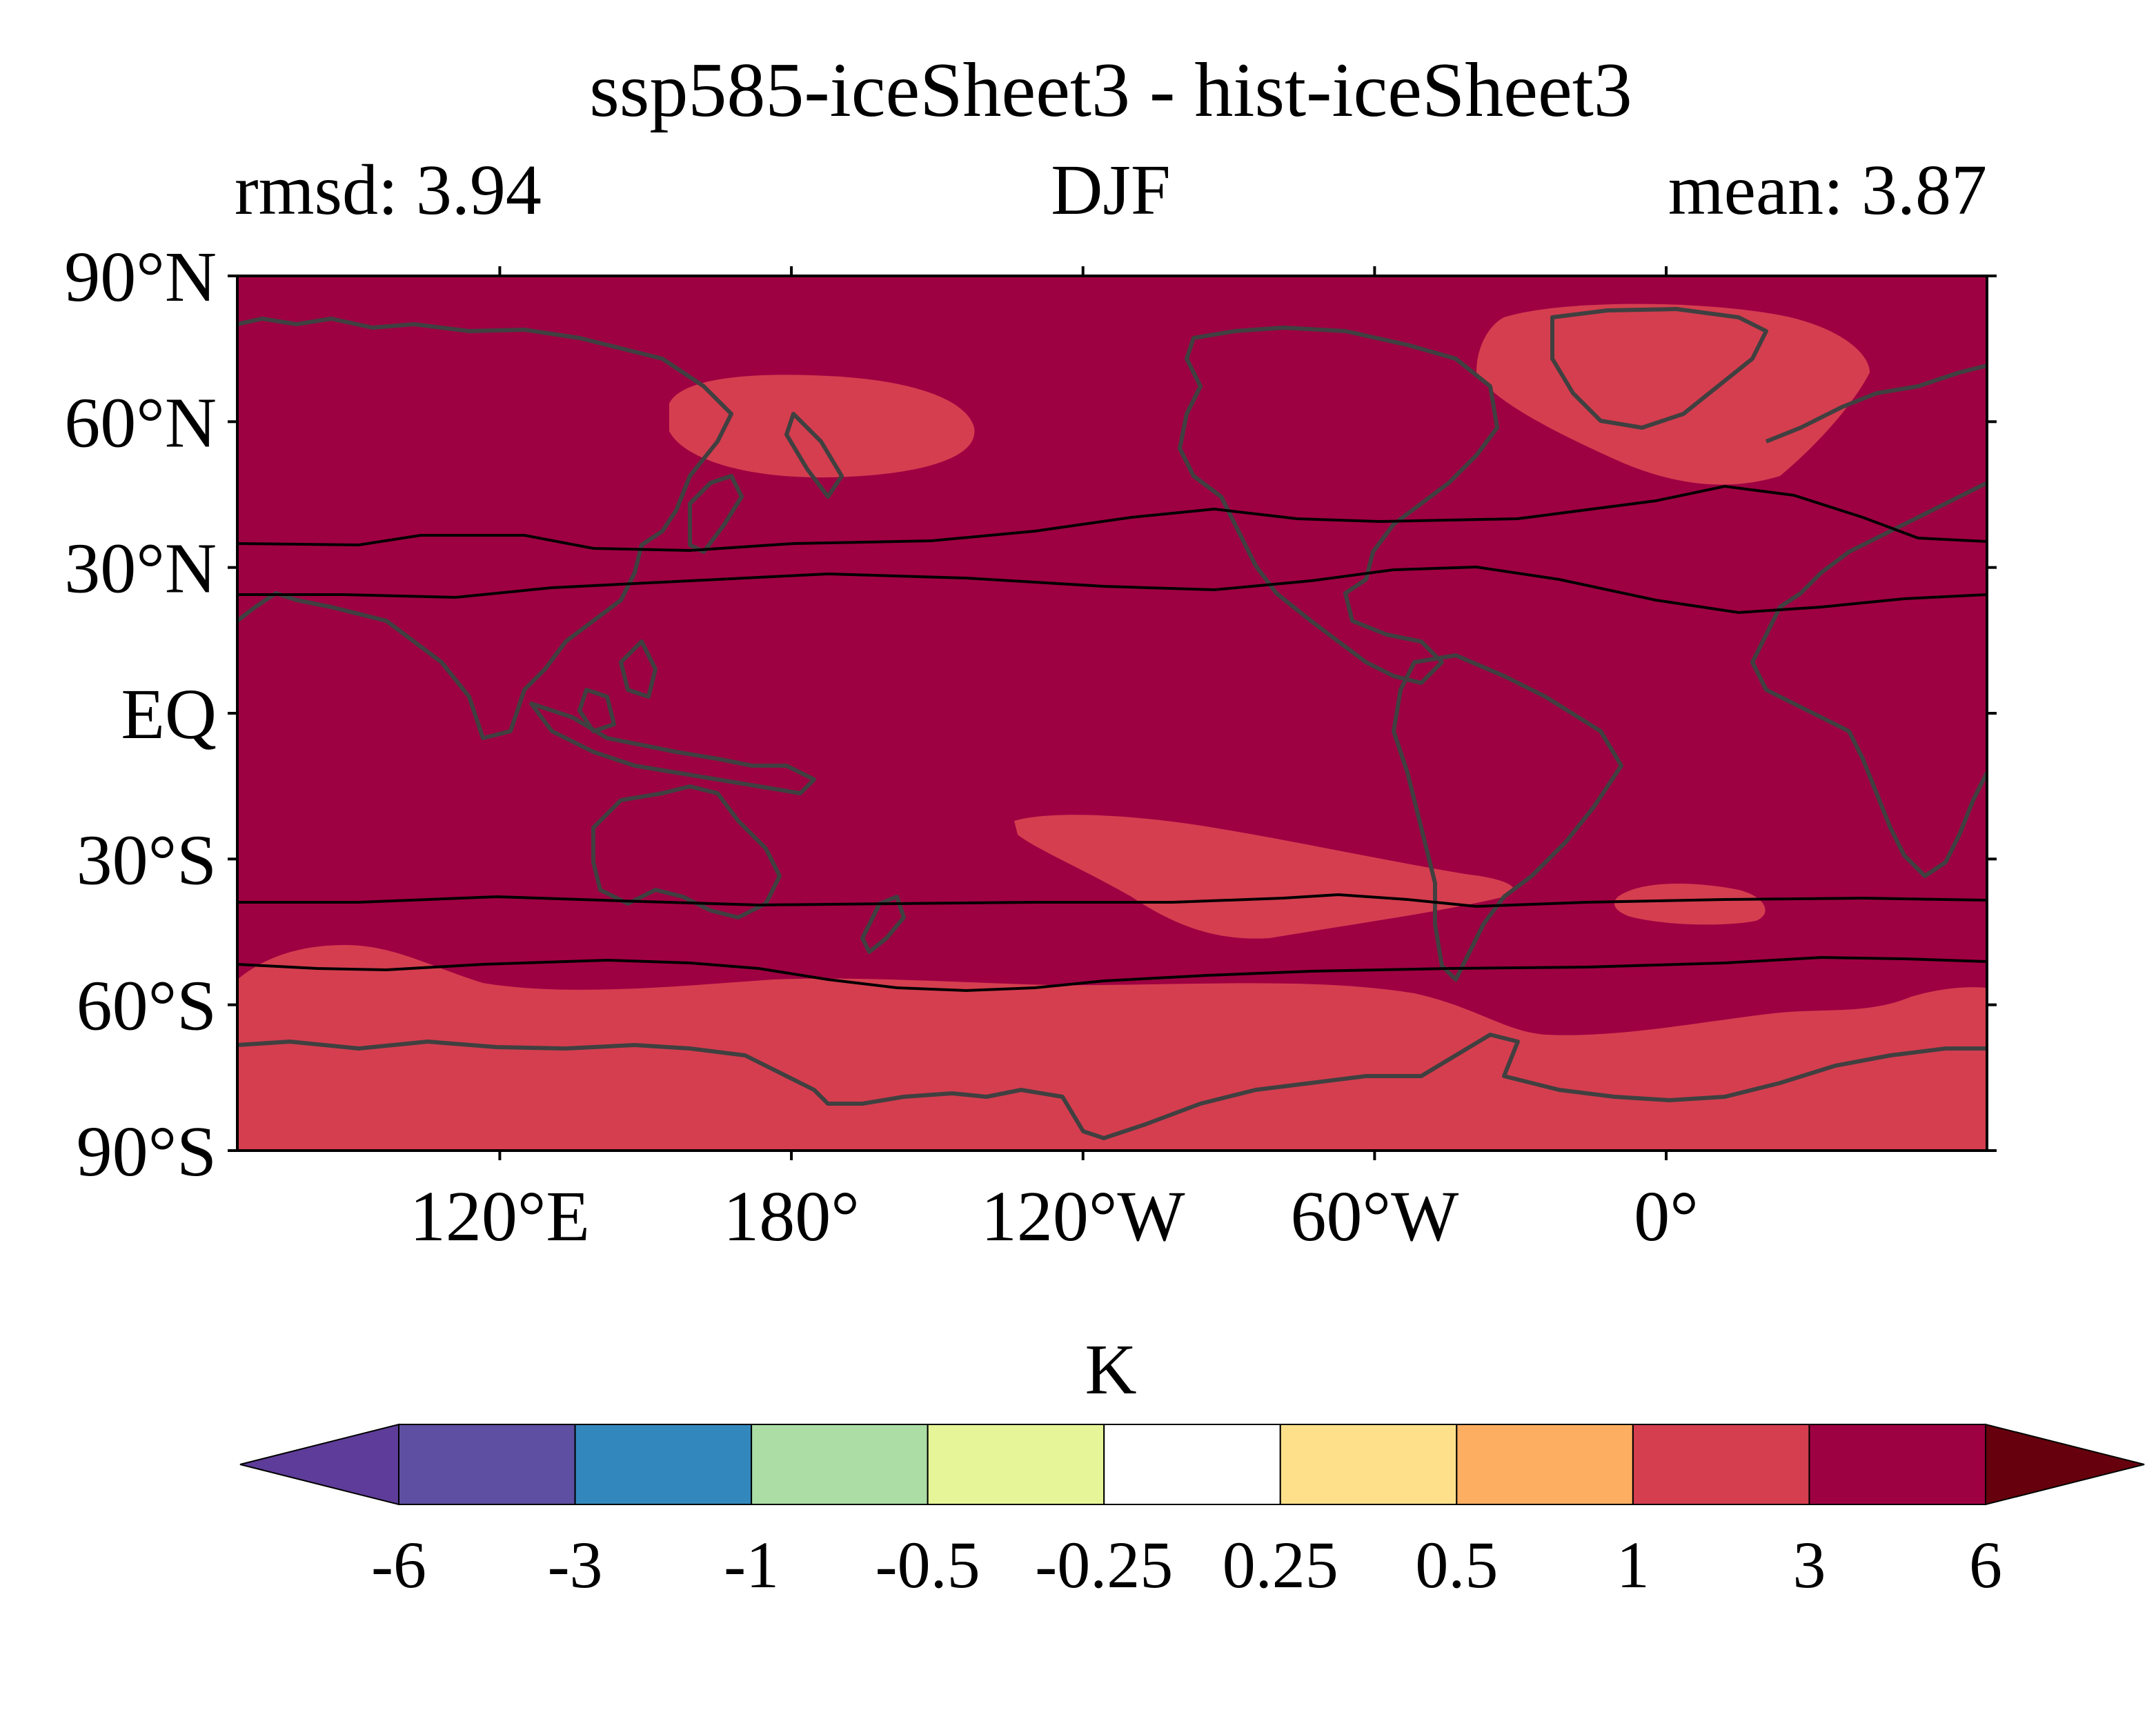 The height and width of the screenshot is (1710, 2156). What do you see at coordinates (140, 422) in the screenshot?
I see `y-tick-label: 60°N` at bounding box center [140, 422].